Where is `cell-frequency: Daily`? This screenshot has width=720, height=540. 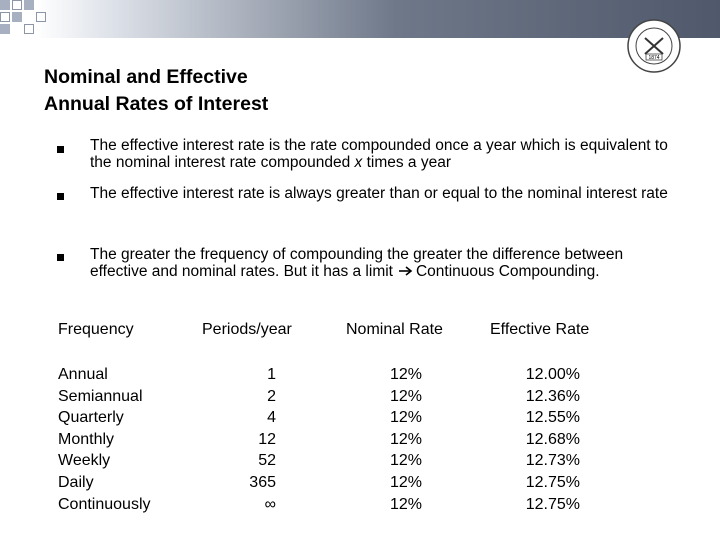
cell-frequency: Daily is located at coordinates (76, 482).